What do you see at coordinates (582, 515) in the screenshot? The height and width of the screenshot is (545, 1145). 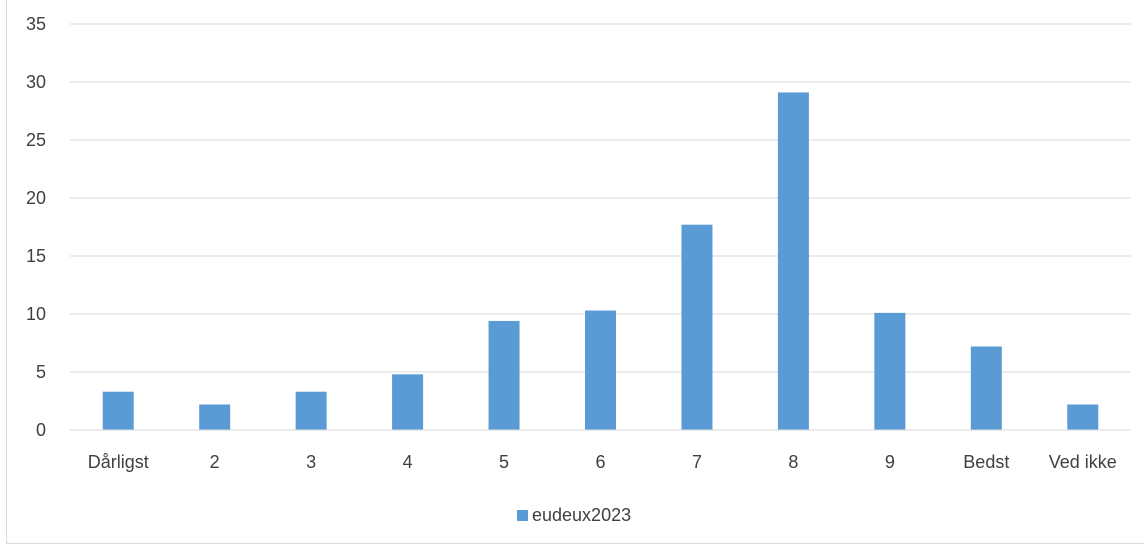 I see `legend-label: eudeux2023` at bounding box center [582, 515].